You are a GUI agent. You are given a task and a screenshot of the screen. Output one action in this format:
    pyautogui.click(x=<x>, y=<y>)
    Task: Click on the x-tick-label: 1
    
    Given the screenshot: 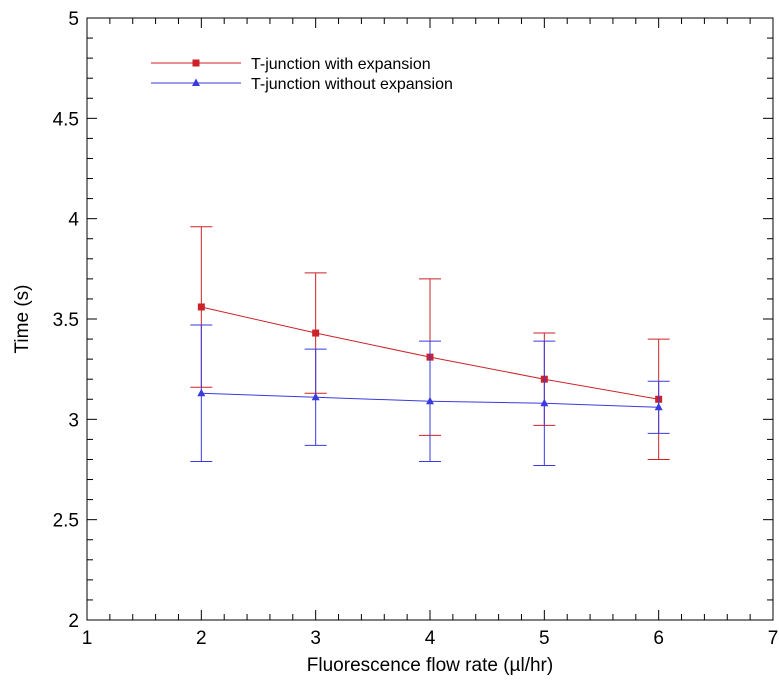 What is the action you would take?
    pyautogui.click(x=87, y=638)
    